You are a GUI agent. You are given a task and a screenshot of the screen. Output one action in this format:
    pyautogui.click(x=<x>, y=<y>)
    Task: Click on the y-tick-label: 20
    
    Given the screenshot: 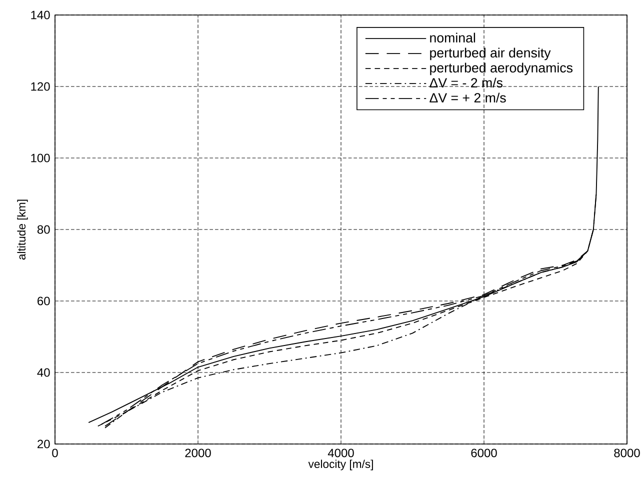 What is the action you would take?
    pyautogui.click(x=44, y=444)
    